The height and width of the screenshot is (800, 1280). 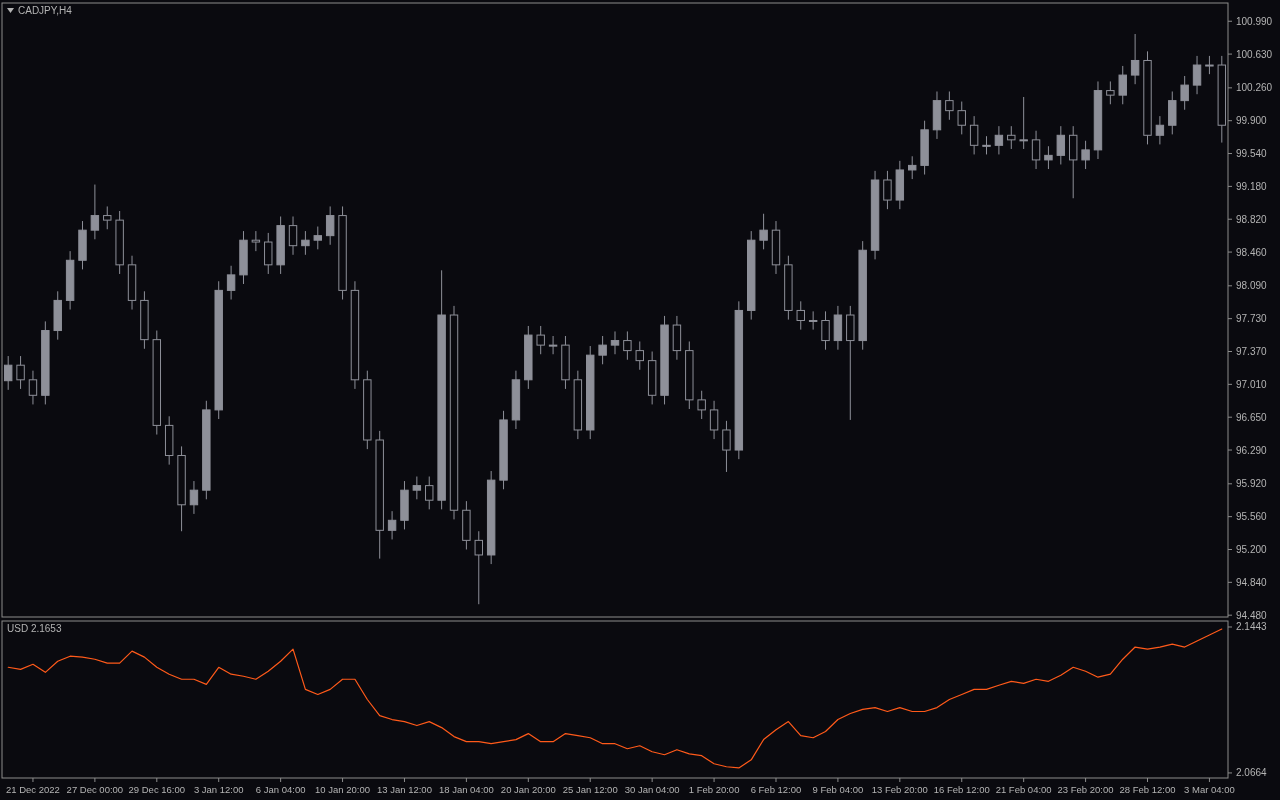 What do you see at coordinates (1085, 789) in the screenshot?
I see `x-tick-label: 23 Feb 20:00` at bounding box center [1085, 789].